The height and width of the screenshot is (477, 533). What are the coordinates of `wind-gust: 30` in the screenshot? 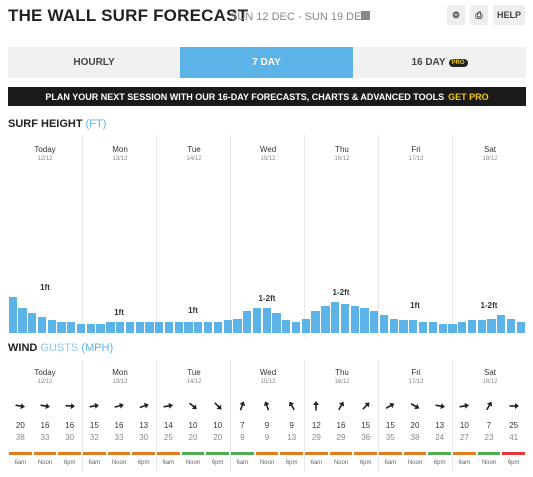 It's located at (70, 437).